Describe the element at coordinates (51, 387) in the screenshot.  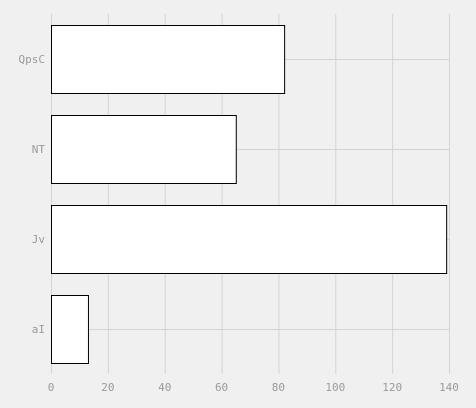
I see `x-tick-label: 0` at that location.